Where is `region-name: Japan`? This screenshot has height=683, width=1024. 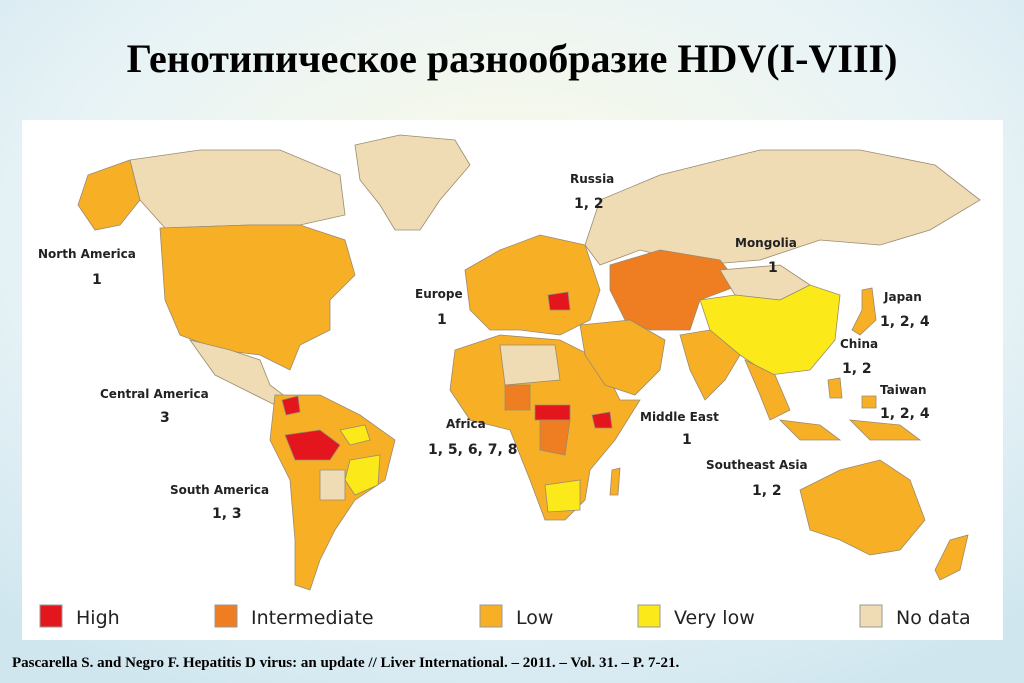 region-name: Japan is located at coordinates (902, 297).